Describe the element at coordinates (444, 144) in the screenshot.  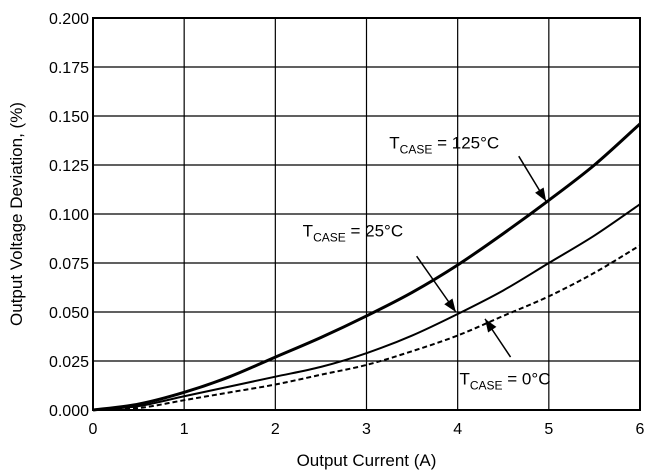
I see `annotation-t125: TCASE = 125°C` at that location.